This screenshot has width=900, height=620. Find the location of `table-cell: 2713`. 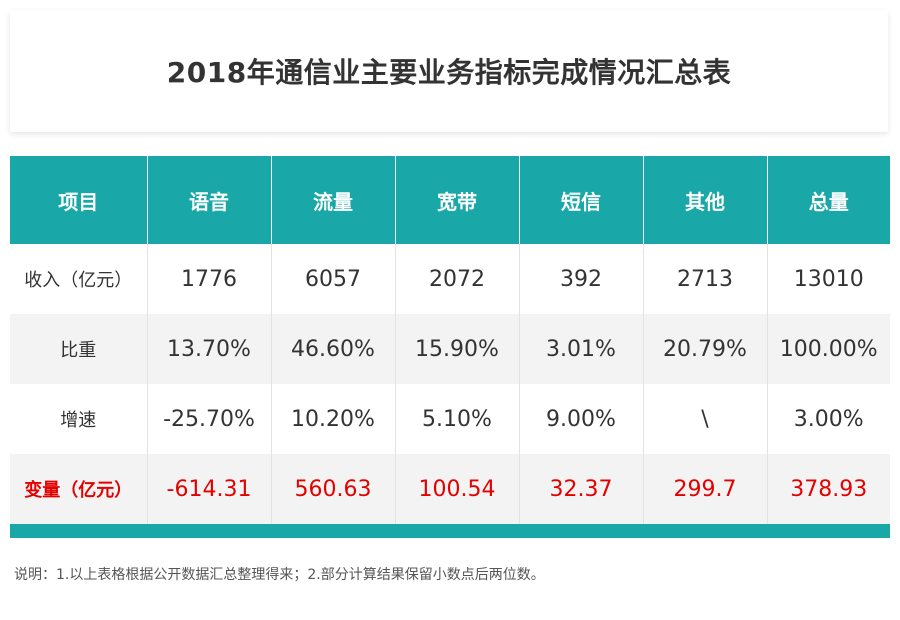

table-cell: 2713 is located at coordinates (705, 279).